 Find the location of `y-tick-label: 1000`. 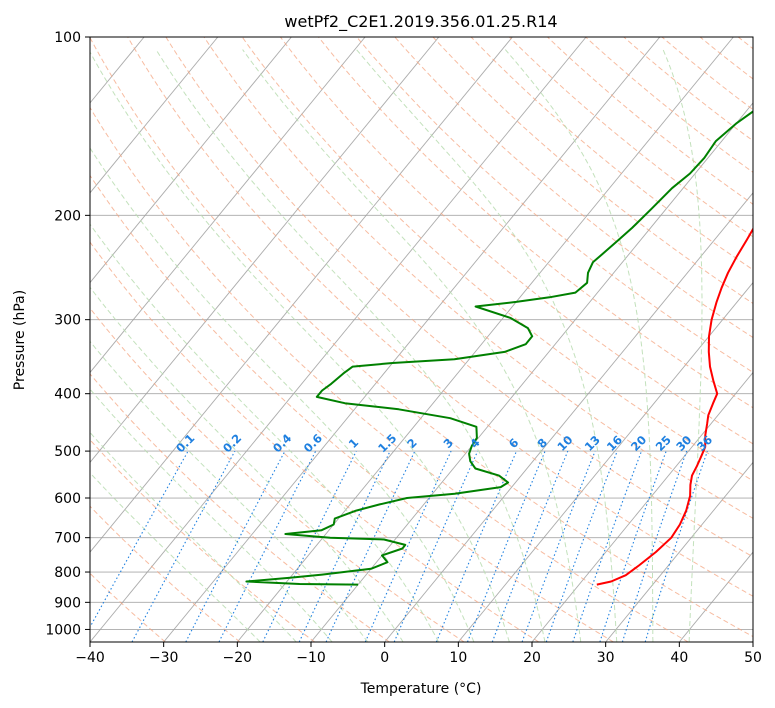

y-tick-label: 1000 is located at coordinates (63, 630).